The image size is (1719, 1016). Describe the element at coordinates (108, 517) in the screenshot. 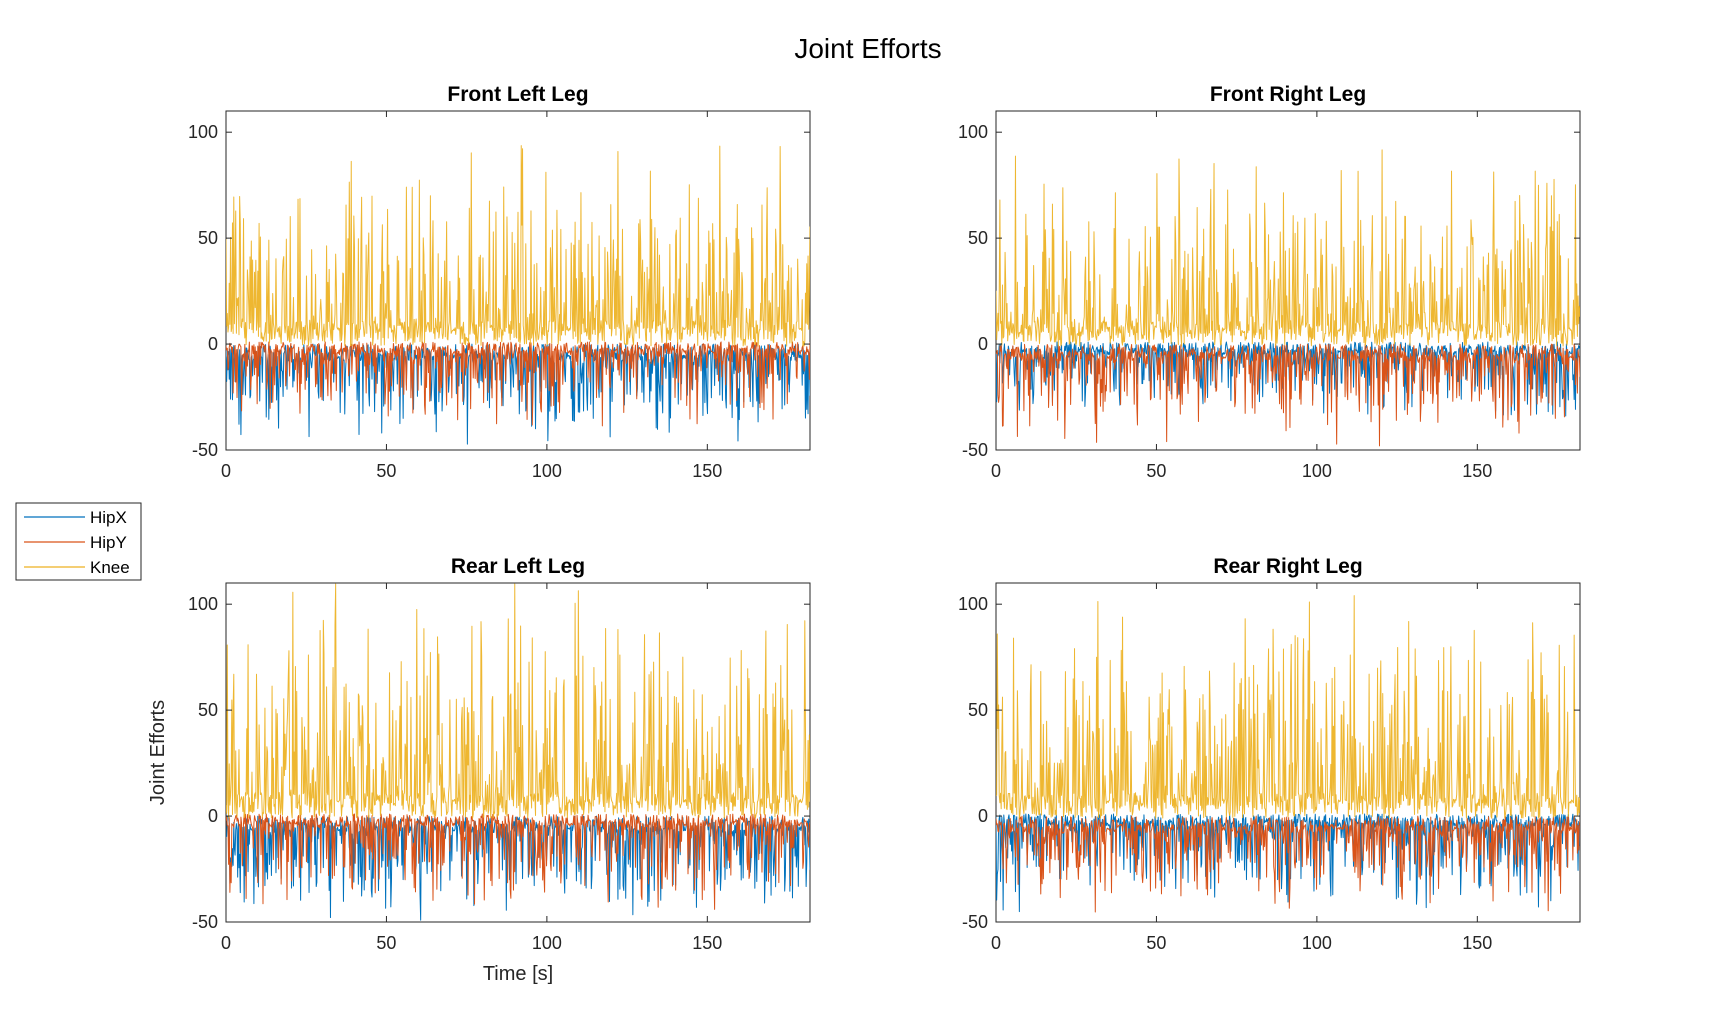

I see `legend-label-hipx: HipX` at that location.